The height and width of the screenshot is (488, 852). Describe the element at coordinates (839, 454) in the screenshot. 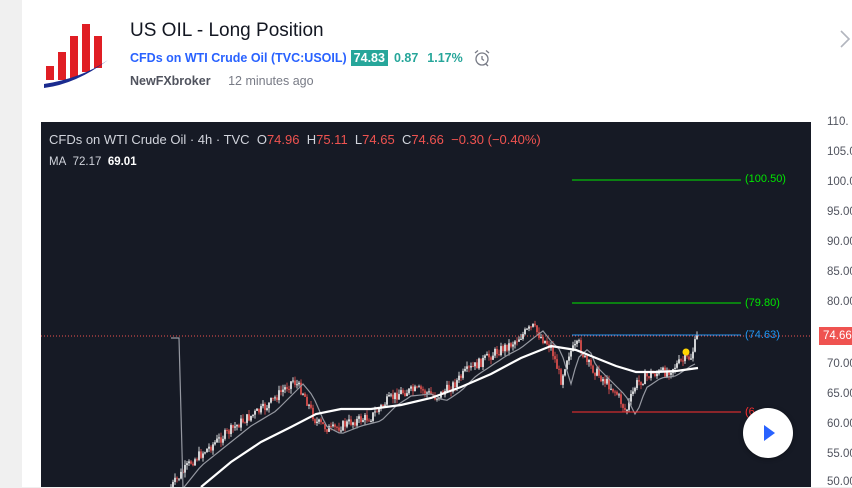

I see `axis-tick: 55.00` at that location.